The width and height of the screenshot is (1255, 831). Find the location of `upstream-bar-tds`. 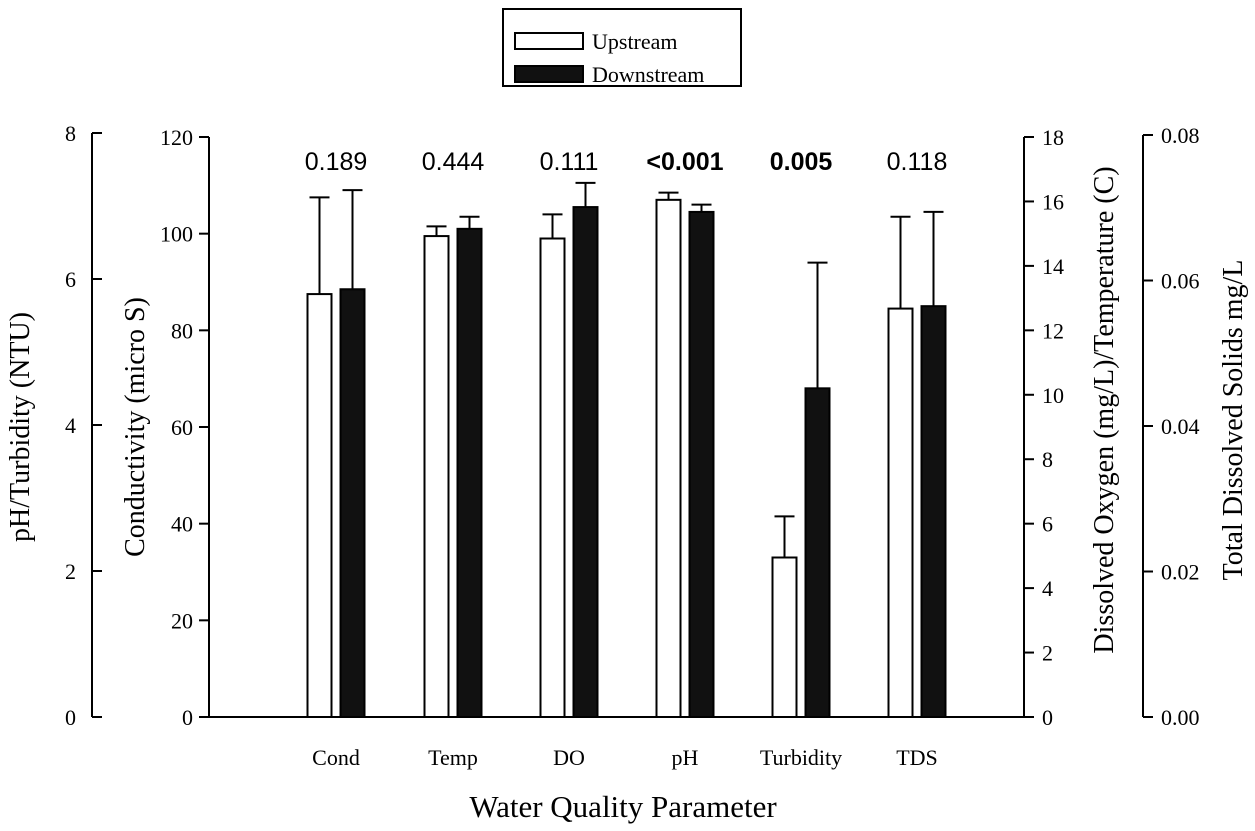

upstream-bar-tds is located at coordinates (900, 512).